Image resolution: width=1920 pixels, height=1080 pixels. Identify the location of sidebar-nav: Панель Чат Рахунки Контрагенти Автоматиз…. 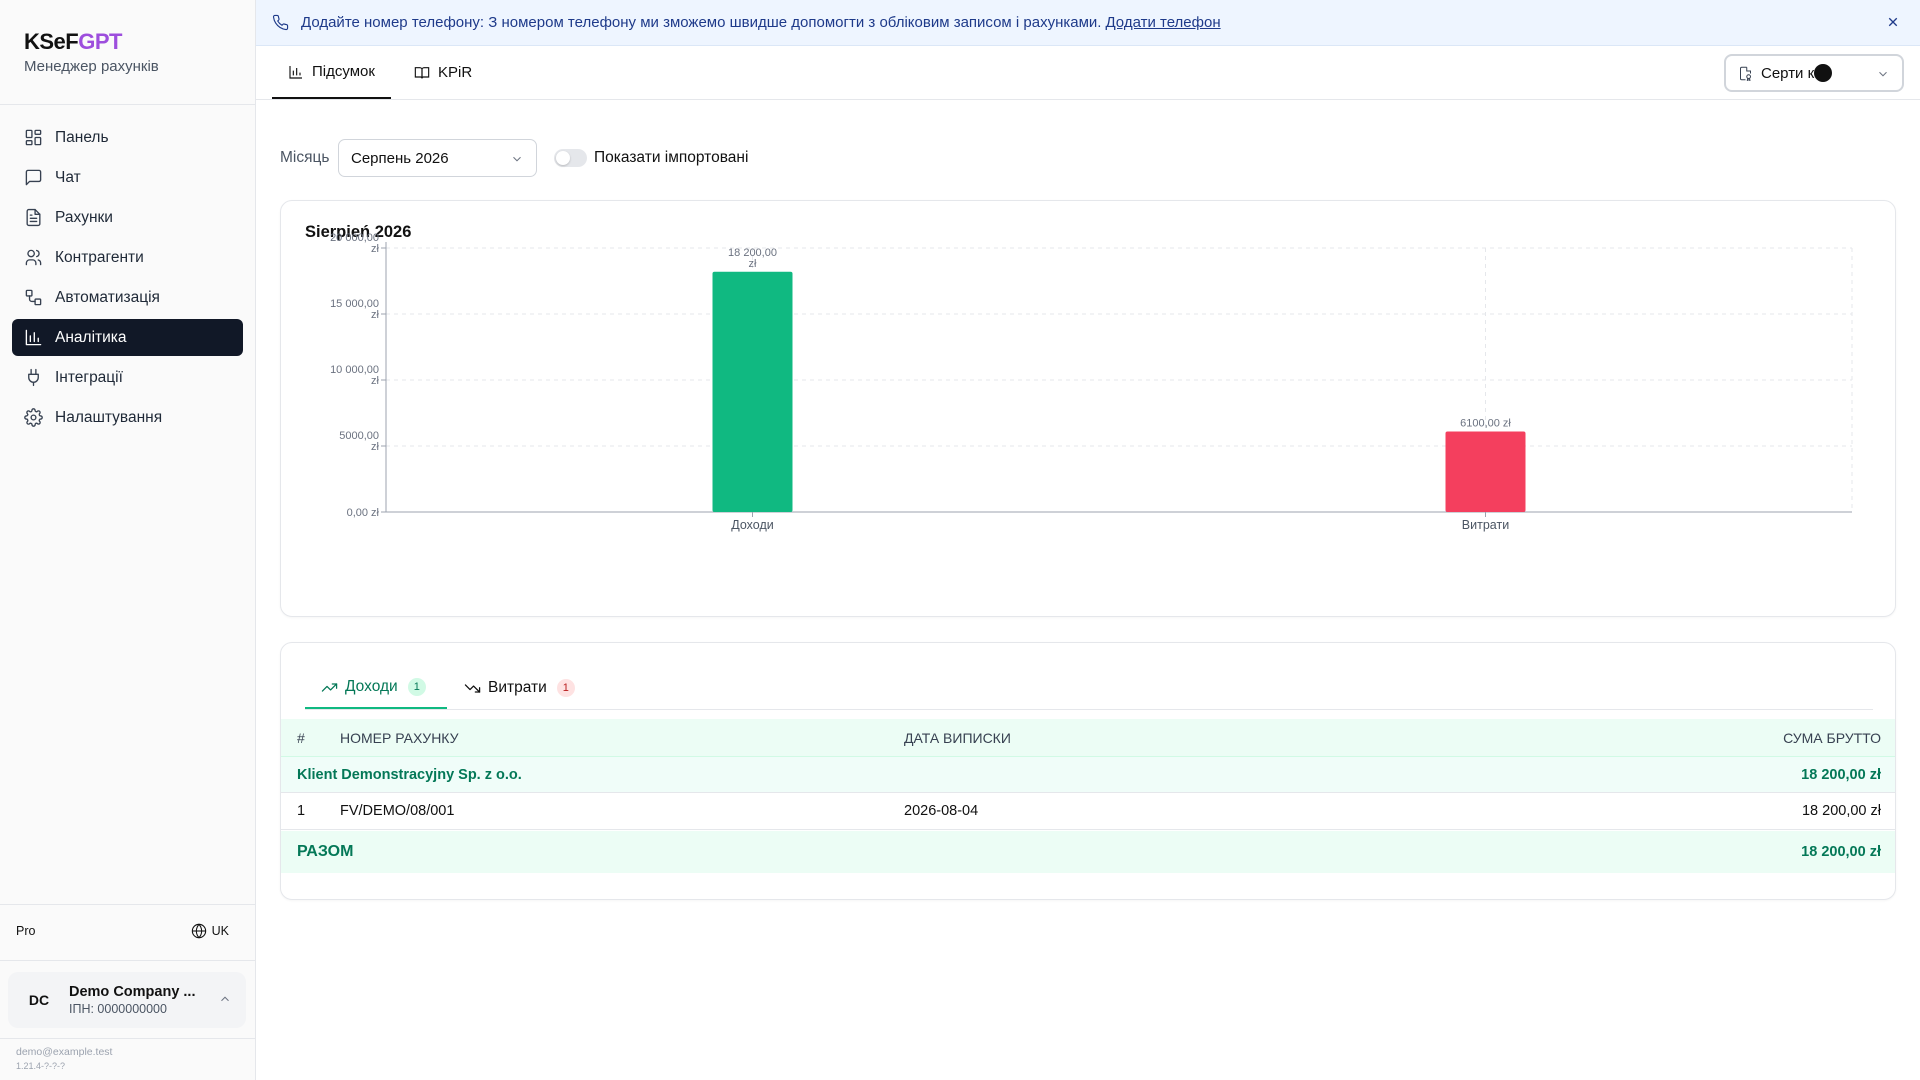
(127, 279).